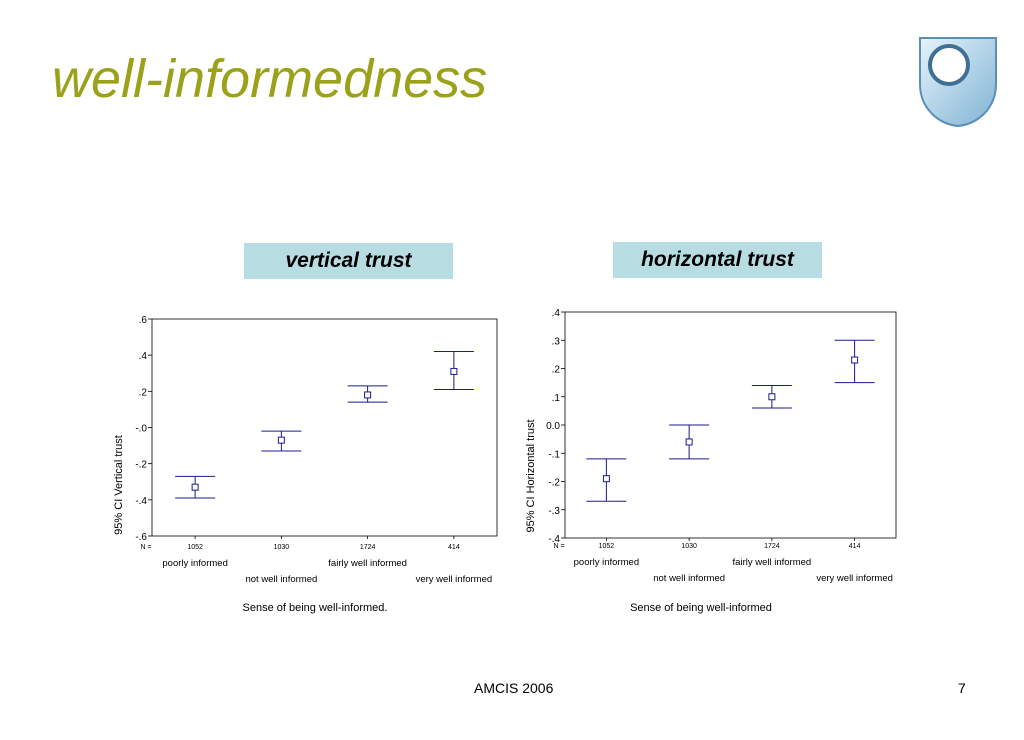  I want to click on vertical-ytick-label: -.0, so click(141, 429).